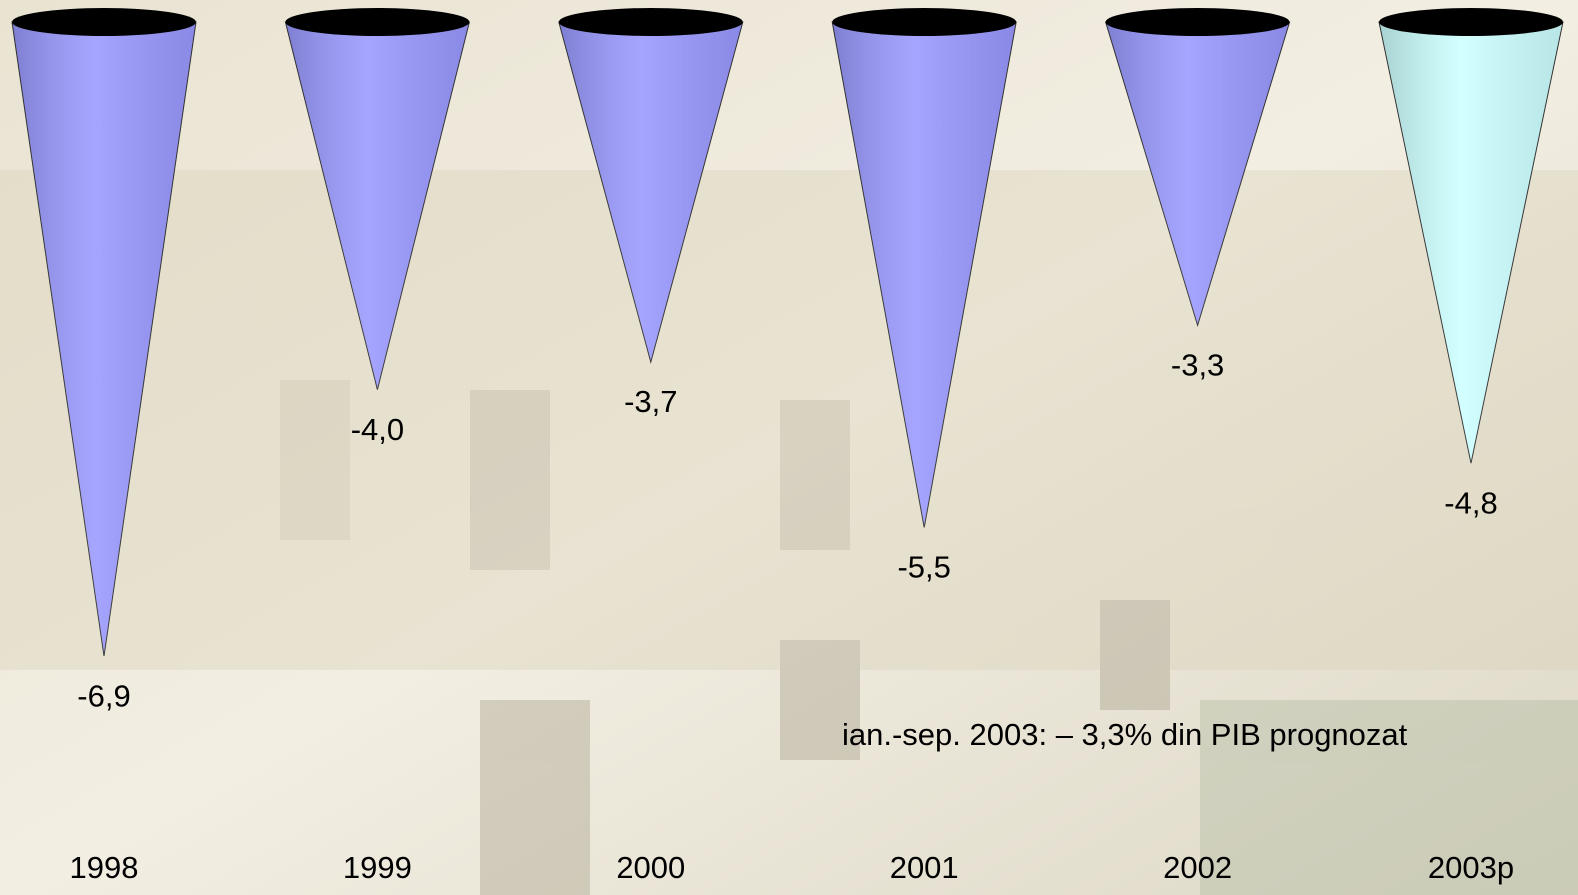  Describe the element at coordinates (1470, 502) in the screenshot. I see `value-label: -4,8` at that location.